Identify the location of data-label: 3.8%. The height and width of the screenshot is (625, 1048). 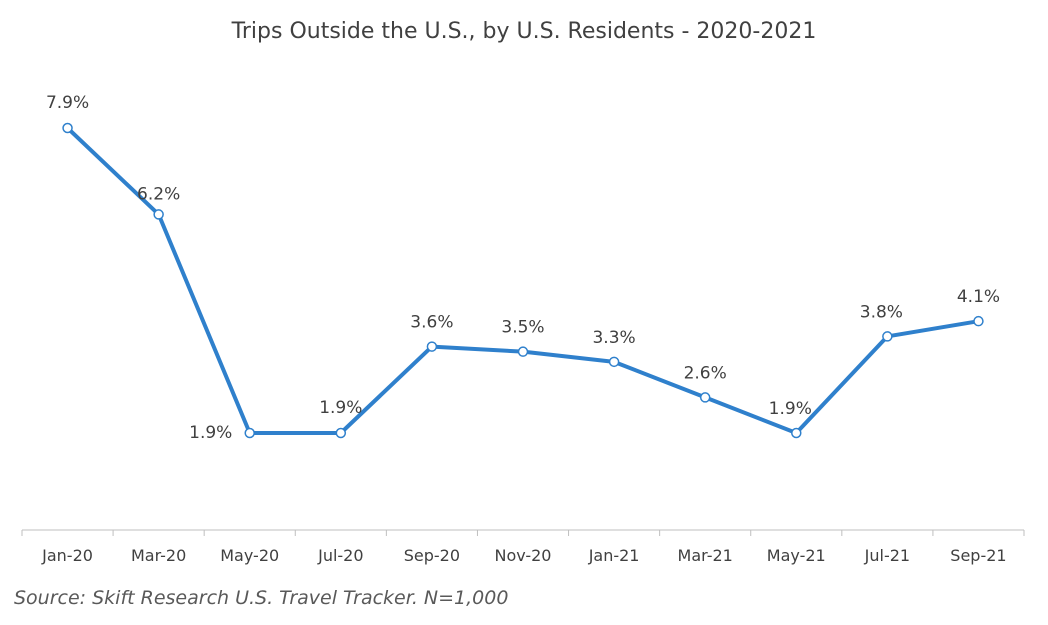
(881, 312).